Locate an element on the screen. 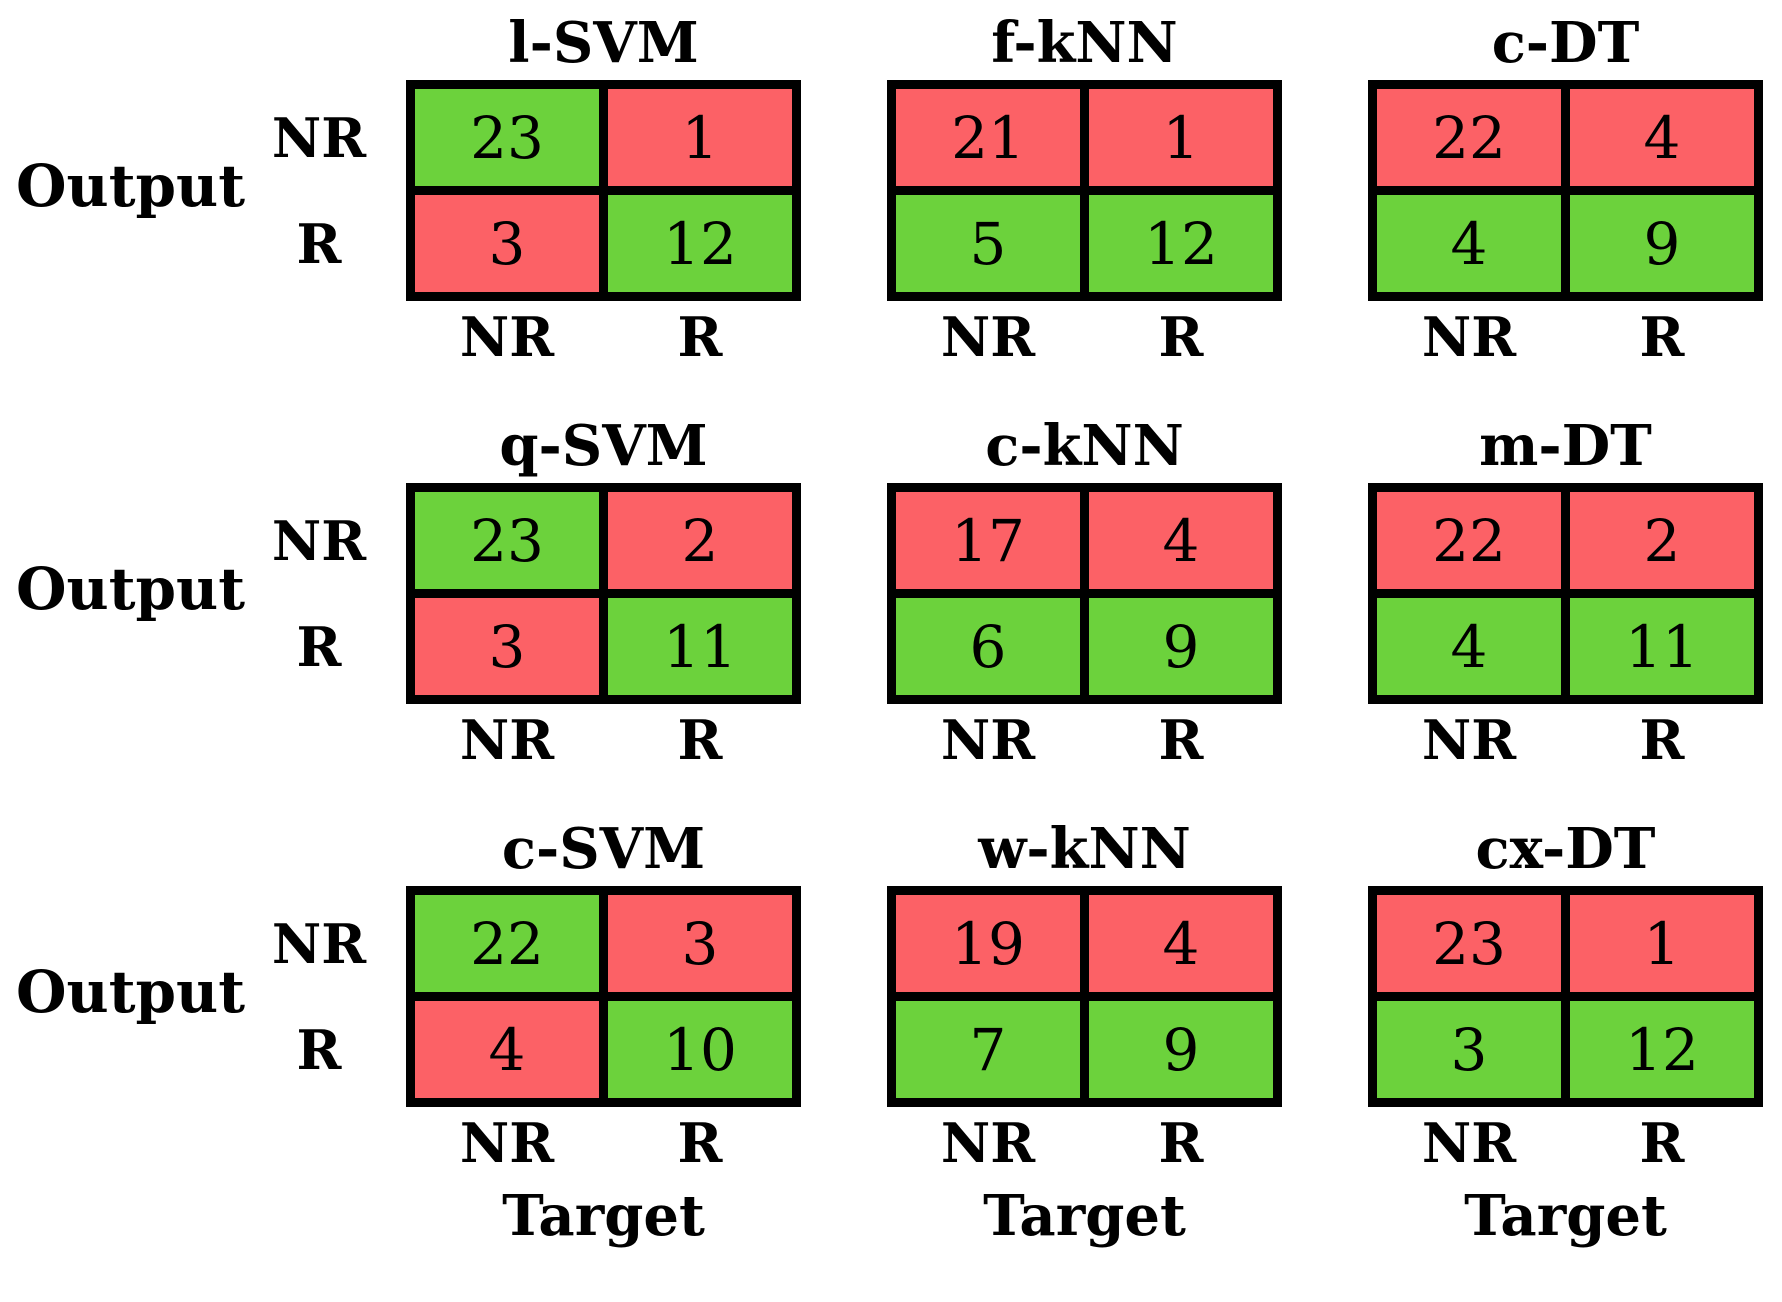  matrix-title: m-DT is located at coordinates (1565, 446).